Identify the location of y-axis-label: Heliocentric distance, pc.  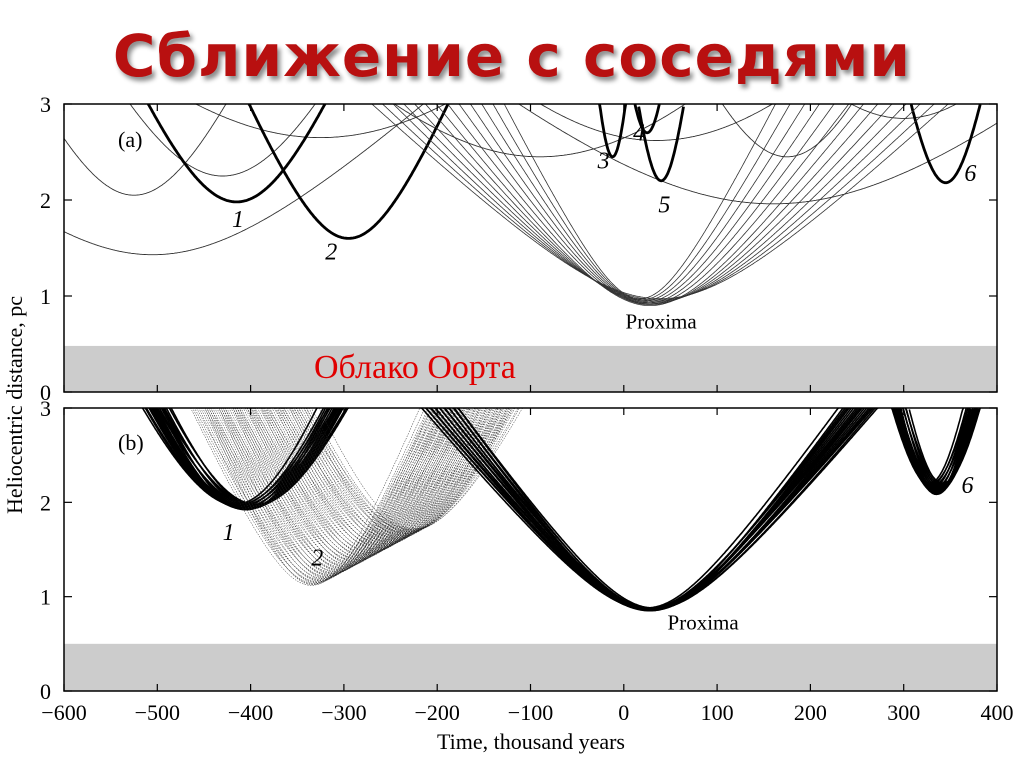
(14, 405).